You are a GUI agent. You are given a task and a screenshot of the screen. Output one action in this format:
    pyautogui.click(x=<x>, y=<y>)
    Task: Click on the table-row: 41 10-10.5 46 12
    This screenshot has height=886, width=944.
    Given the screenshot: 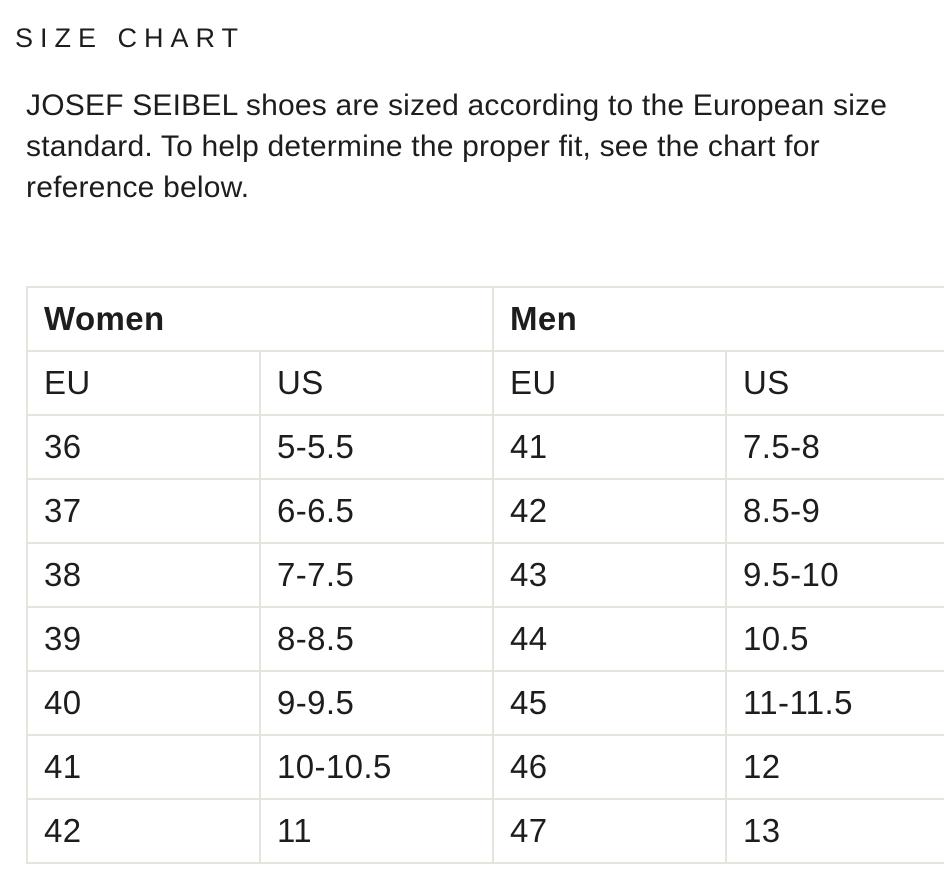 What is the action you would take?
    pyautogui.click(x=485, y=767)
    